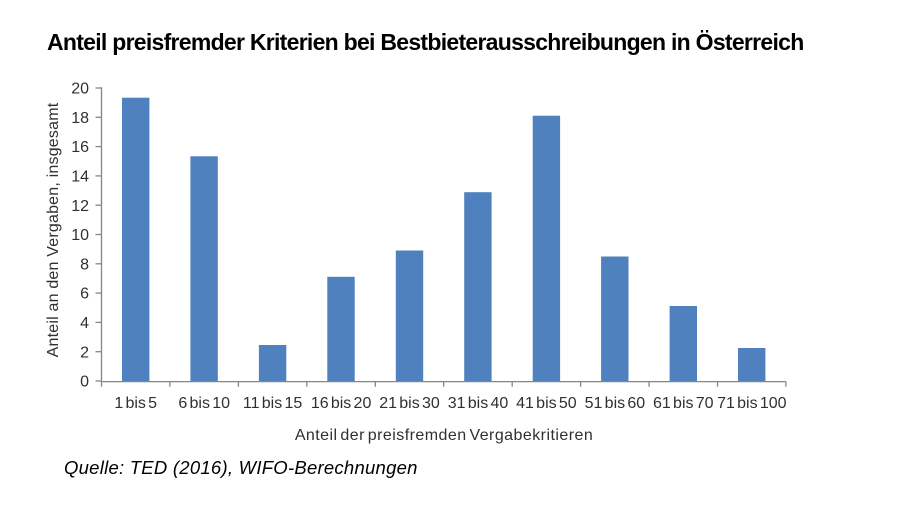  What do you see at coordinates (80, 118) in the screenshot?
I see `svg-text: 18` at bounding box center [80, 118].